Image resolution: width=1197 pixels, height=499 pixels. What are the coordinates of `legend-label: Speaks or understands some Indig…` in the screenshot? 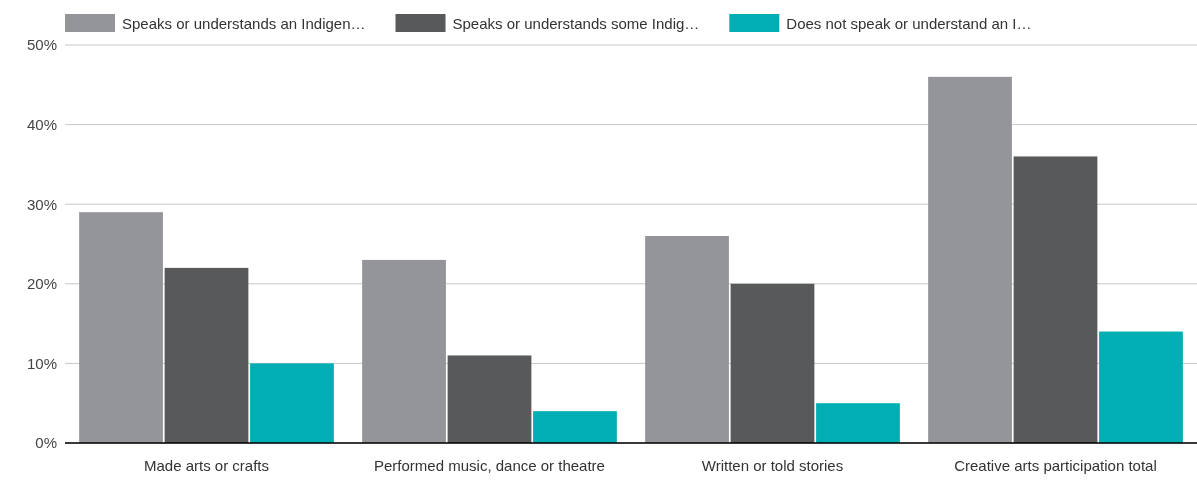 It's located at (576, 23).